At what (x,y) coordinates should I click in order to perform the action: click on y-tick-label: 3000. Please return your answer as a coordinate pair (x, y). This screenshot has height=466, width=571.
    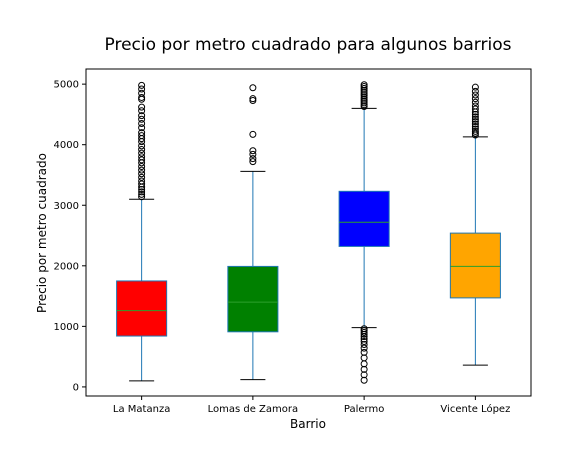
    Looking at the image, I should click on (66, 206).